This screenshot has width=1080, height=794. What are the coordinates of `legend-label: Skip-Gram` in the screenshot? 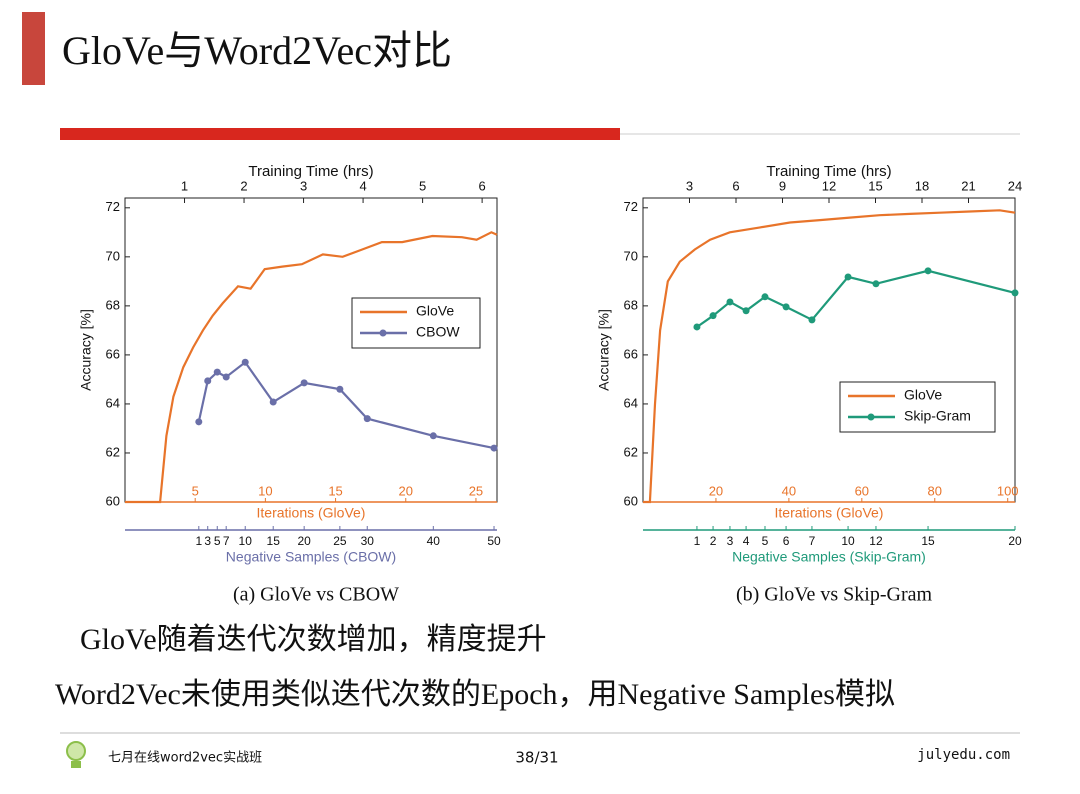 It's located at (937, 416).